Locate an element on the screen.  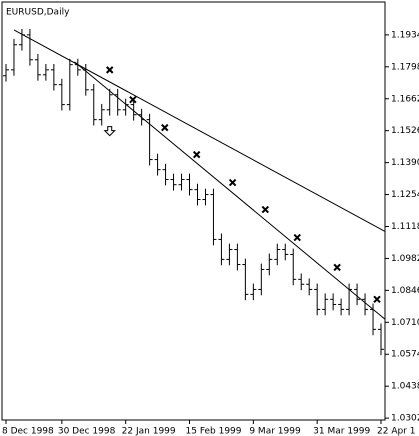
y-tick-label: 1.0574 is located at coordinates (405, 355).